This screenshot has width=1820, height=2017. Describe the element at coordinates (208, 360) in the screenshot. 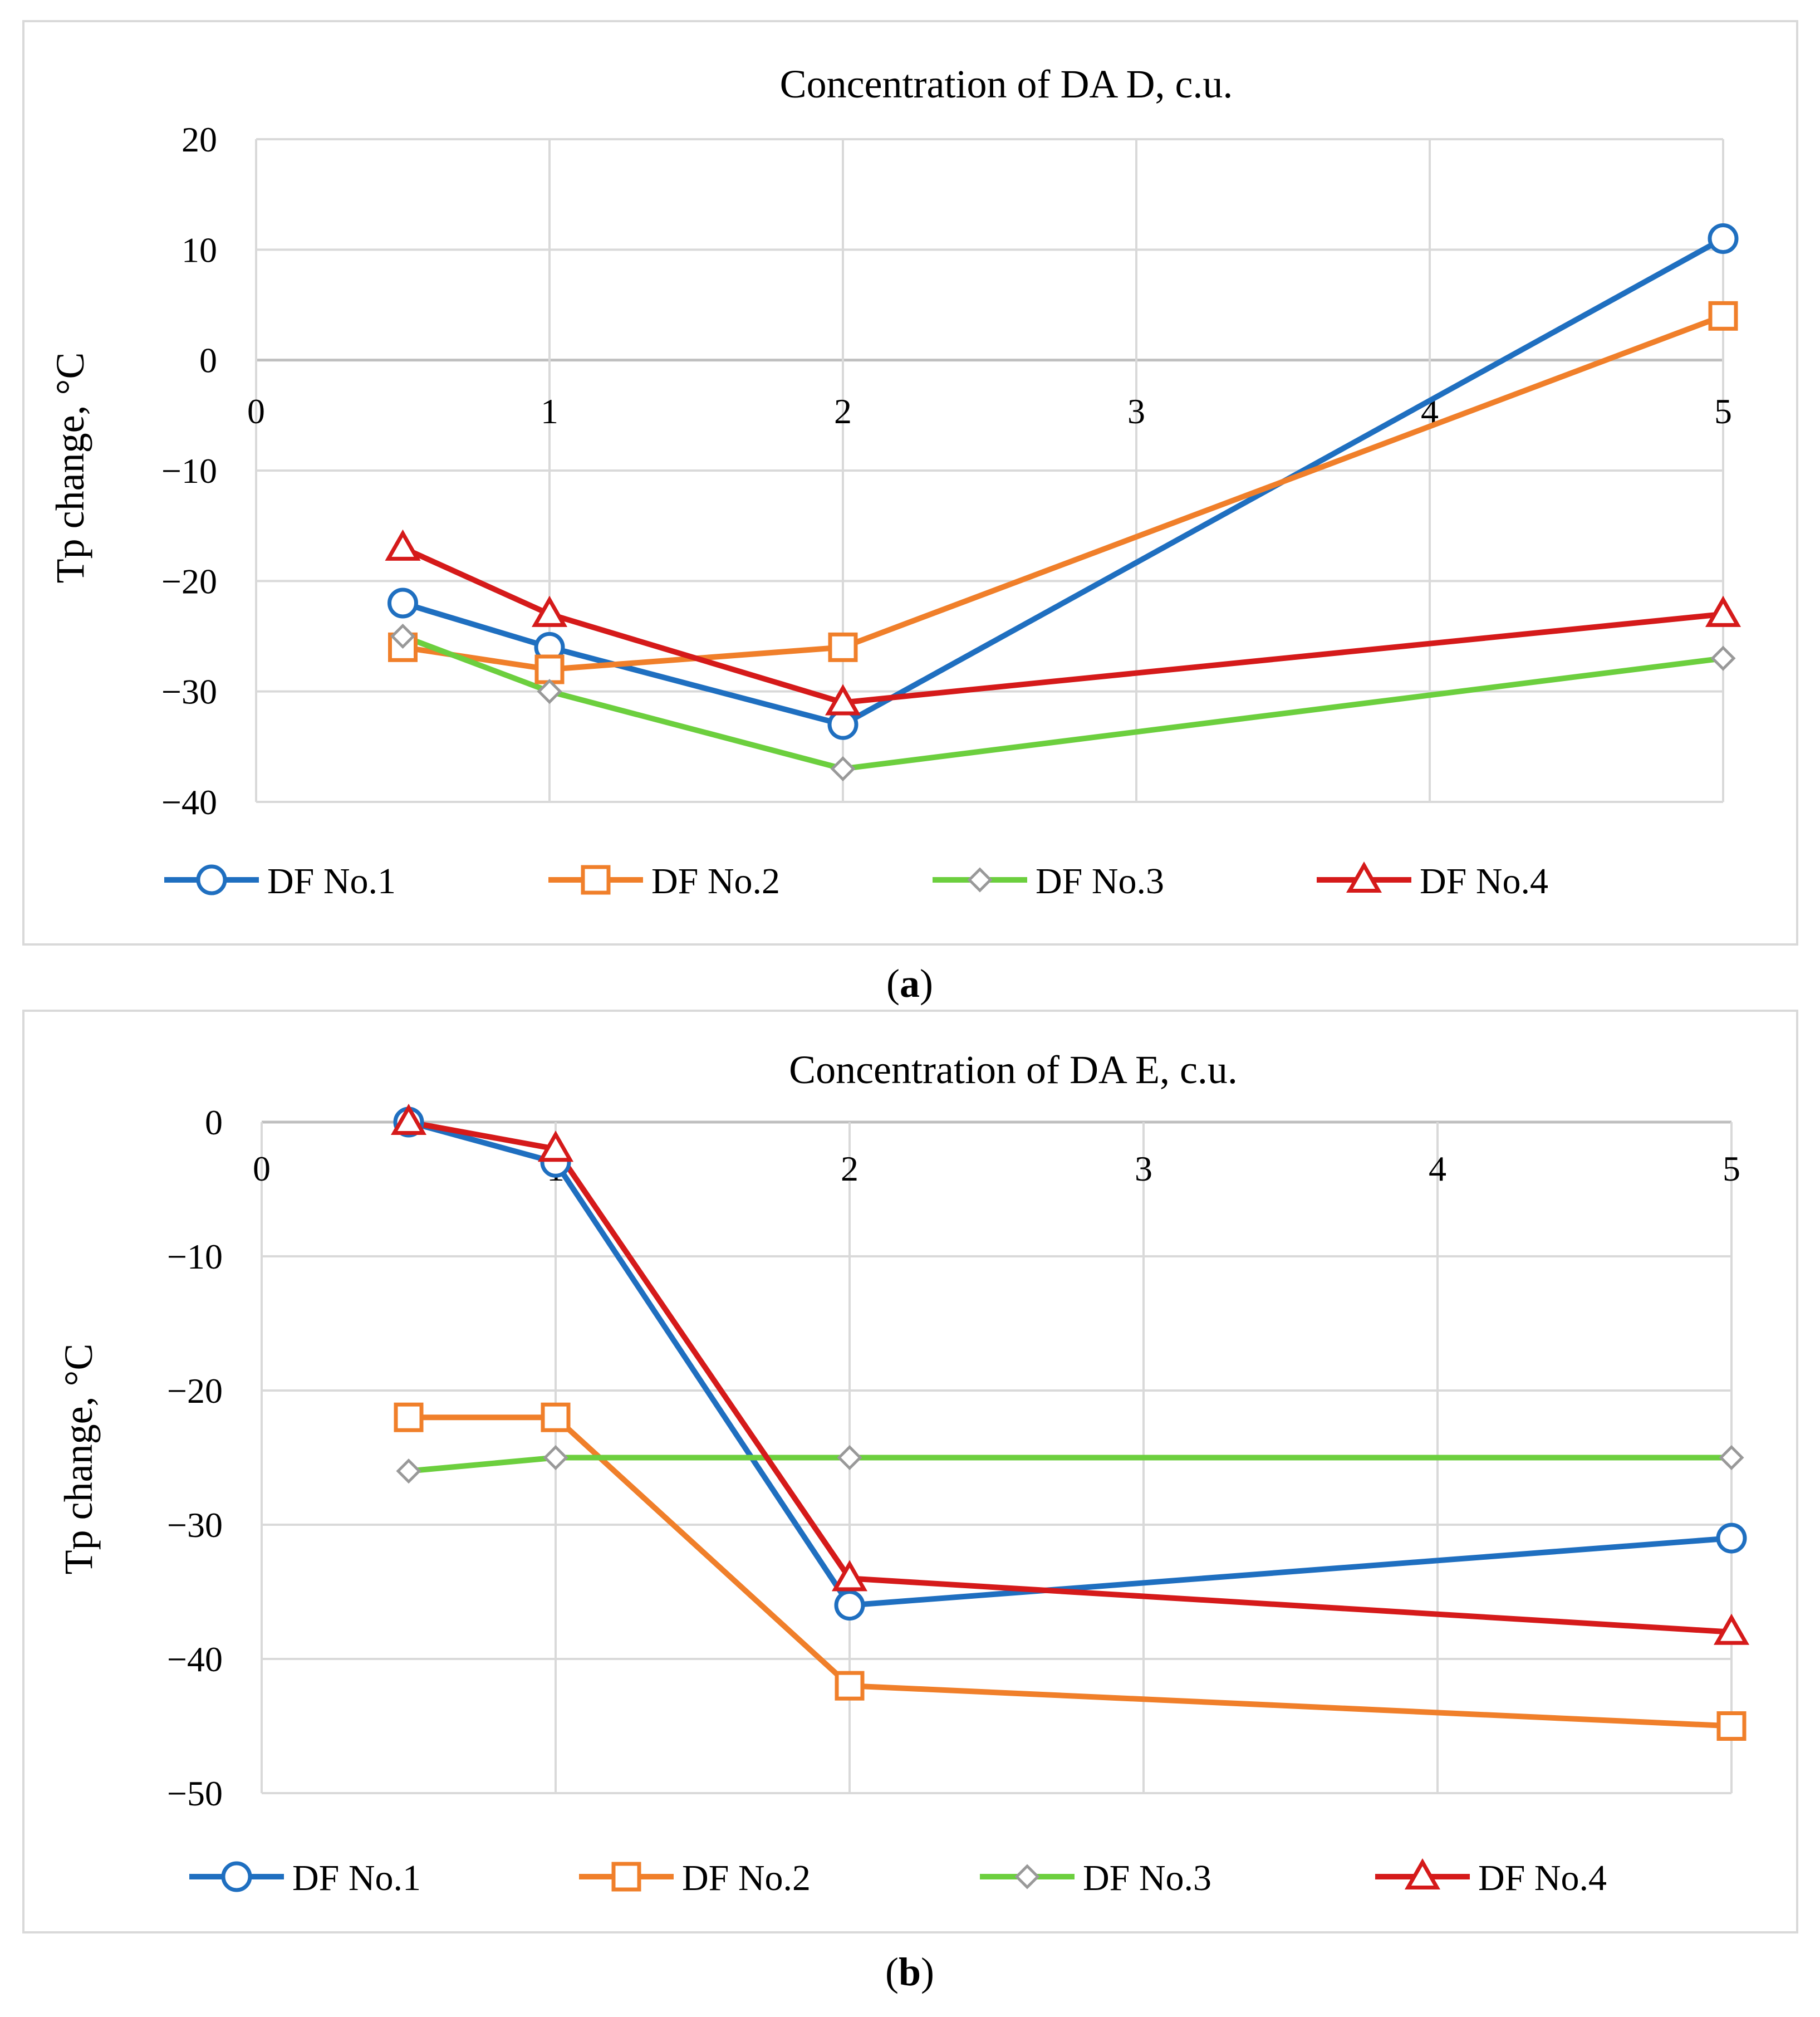

I see `chart-a-ytick: 0` at that location.